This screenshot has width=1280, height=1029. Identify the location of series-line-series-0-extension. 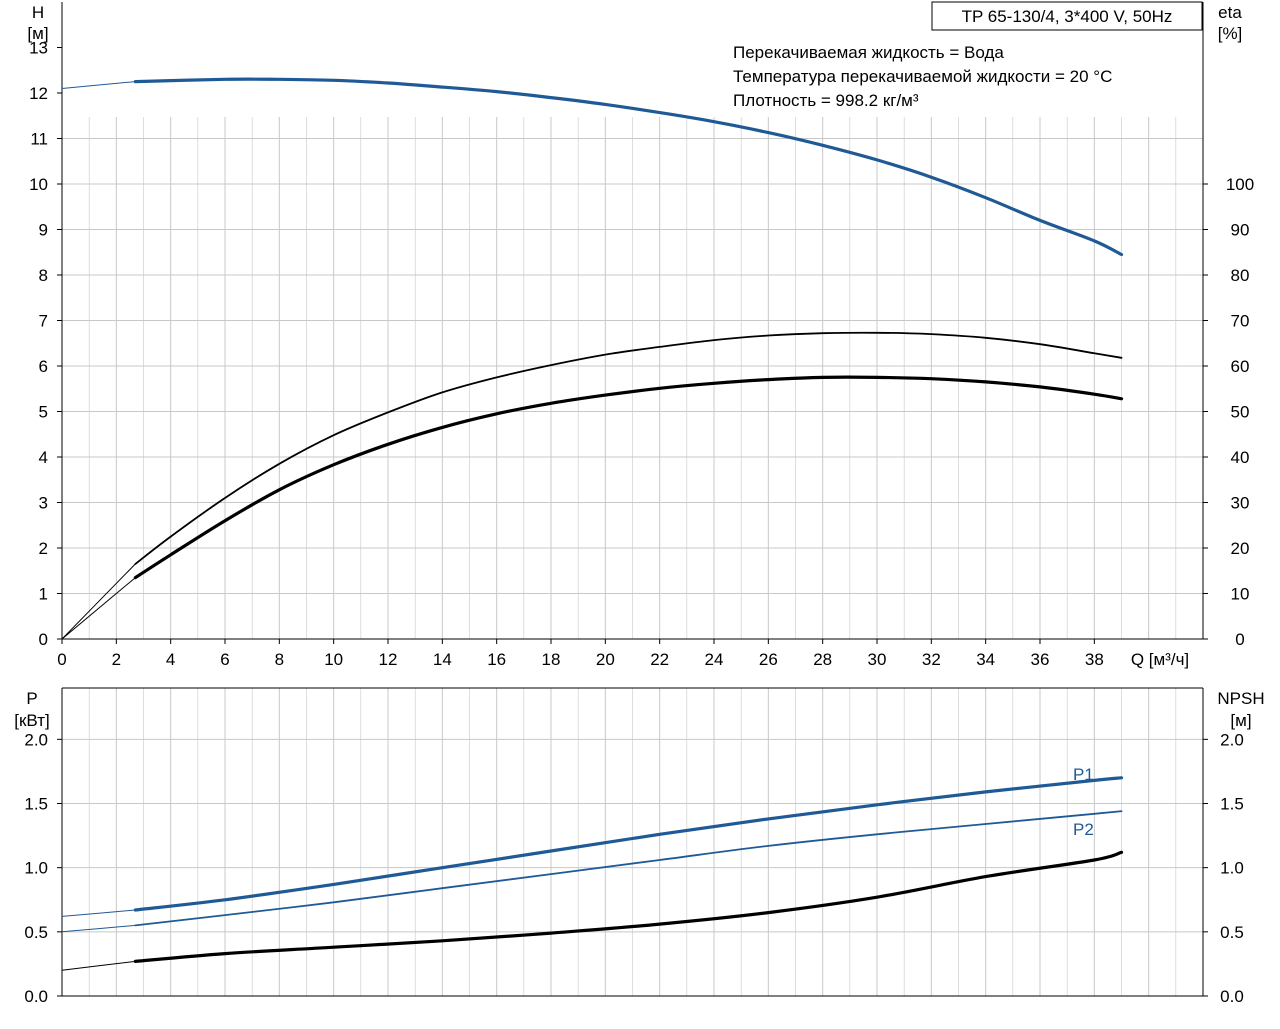
(98, 85).